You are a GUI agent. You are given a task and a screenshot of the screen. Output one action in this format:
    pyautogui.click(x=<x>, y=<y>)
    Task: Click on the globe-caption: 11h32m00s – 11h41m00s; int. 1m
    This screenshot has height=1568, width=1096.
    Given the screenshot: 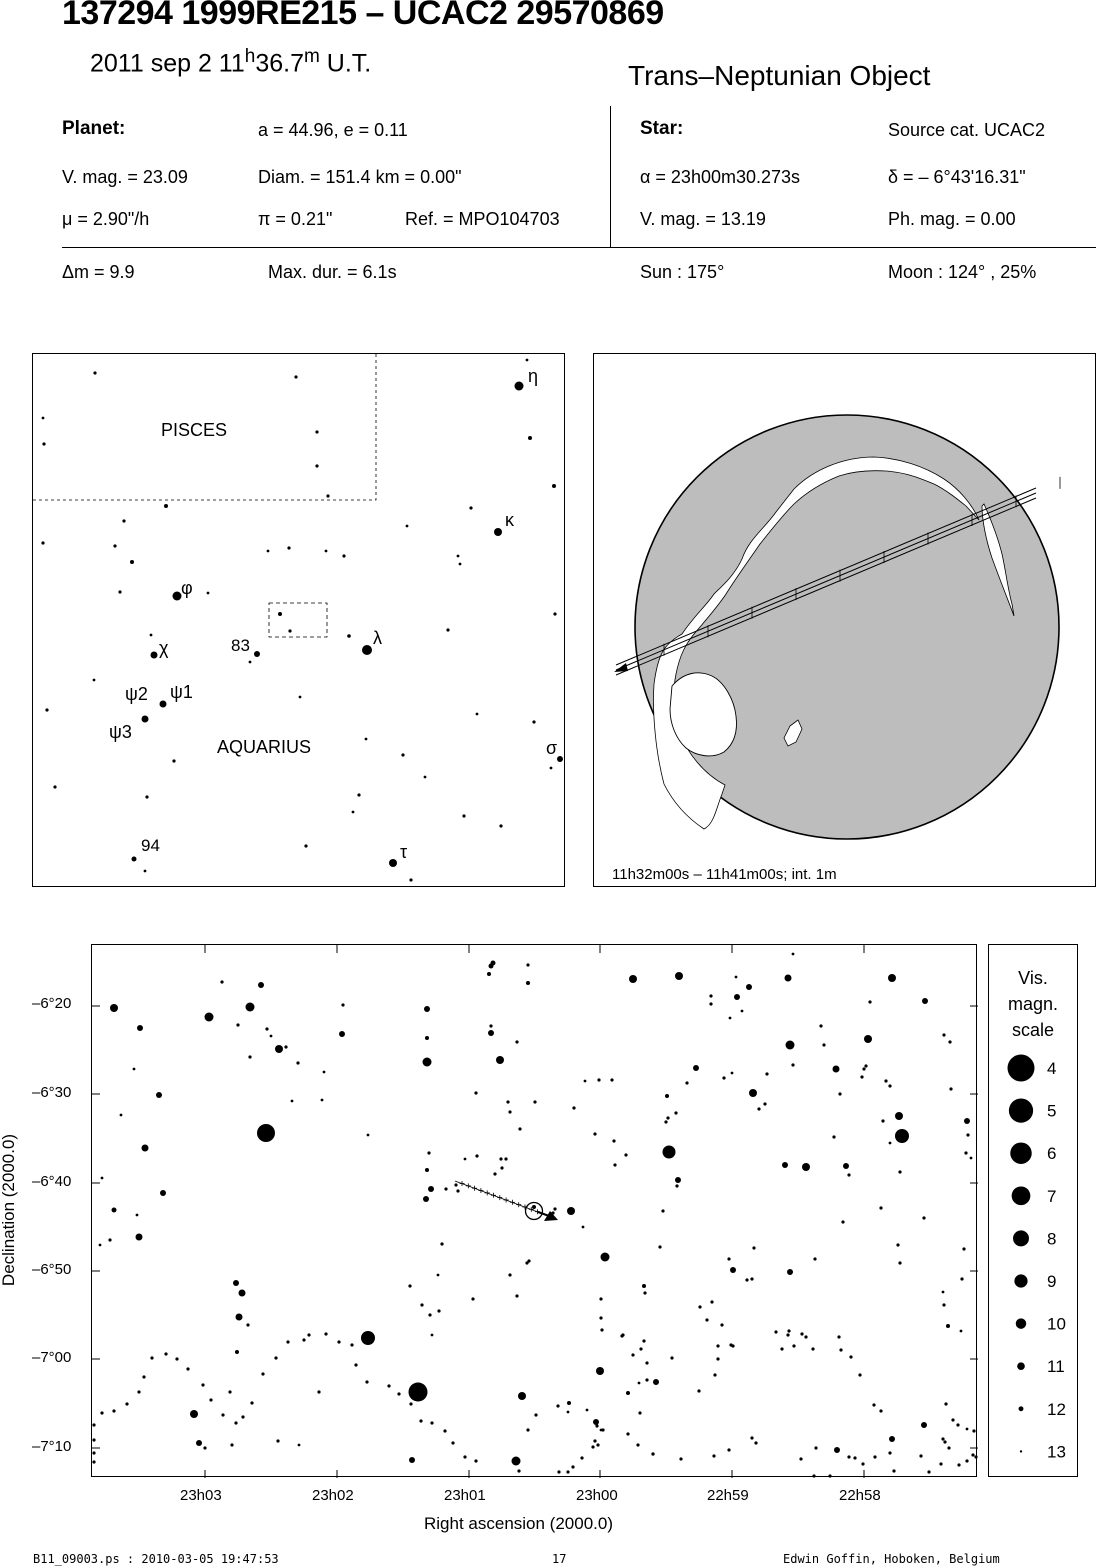 What is the action you would take?
    pyautogui.click(x=724, y=874)
    